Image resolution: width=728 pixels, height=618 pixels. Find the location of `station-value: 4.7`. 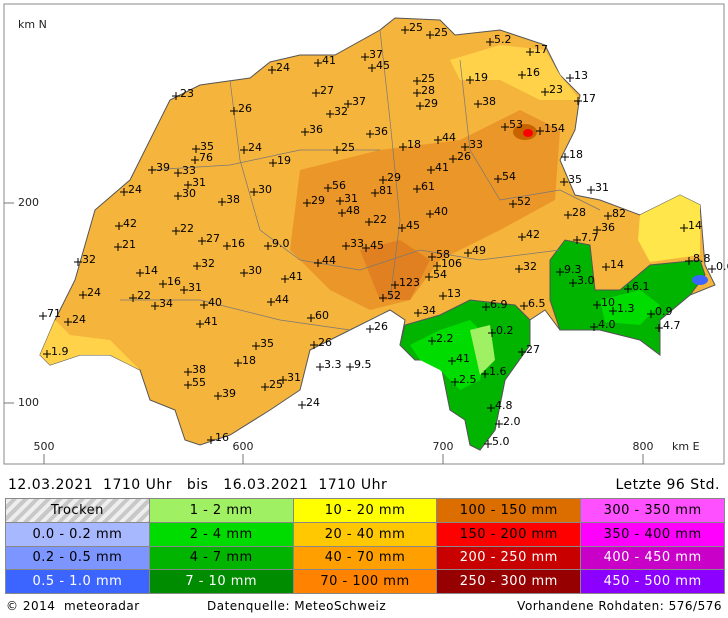

station-value: 4.7 is located at coordinates (672, 325).